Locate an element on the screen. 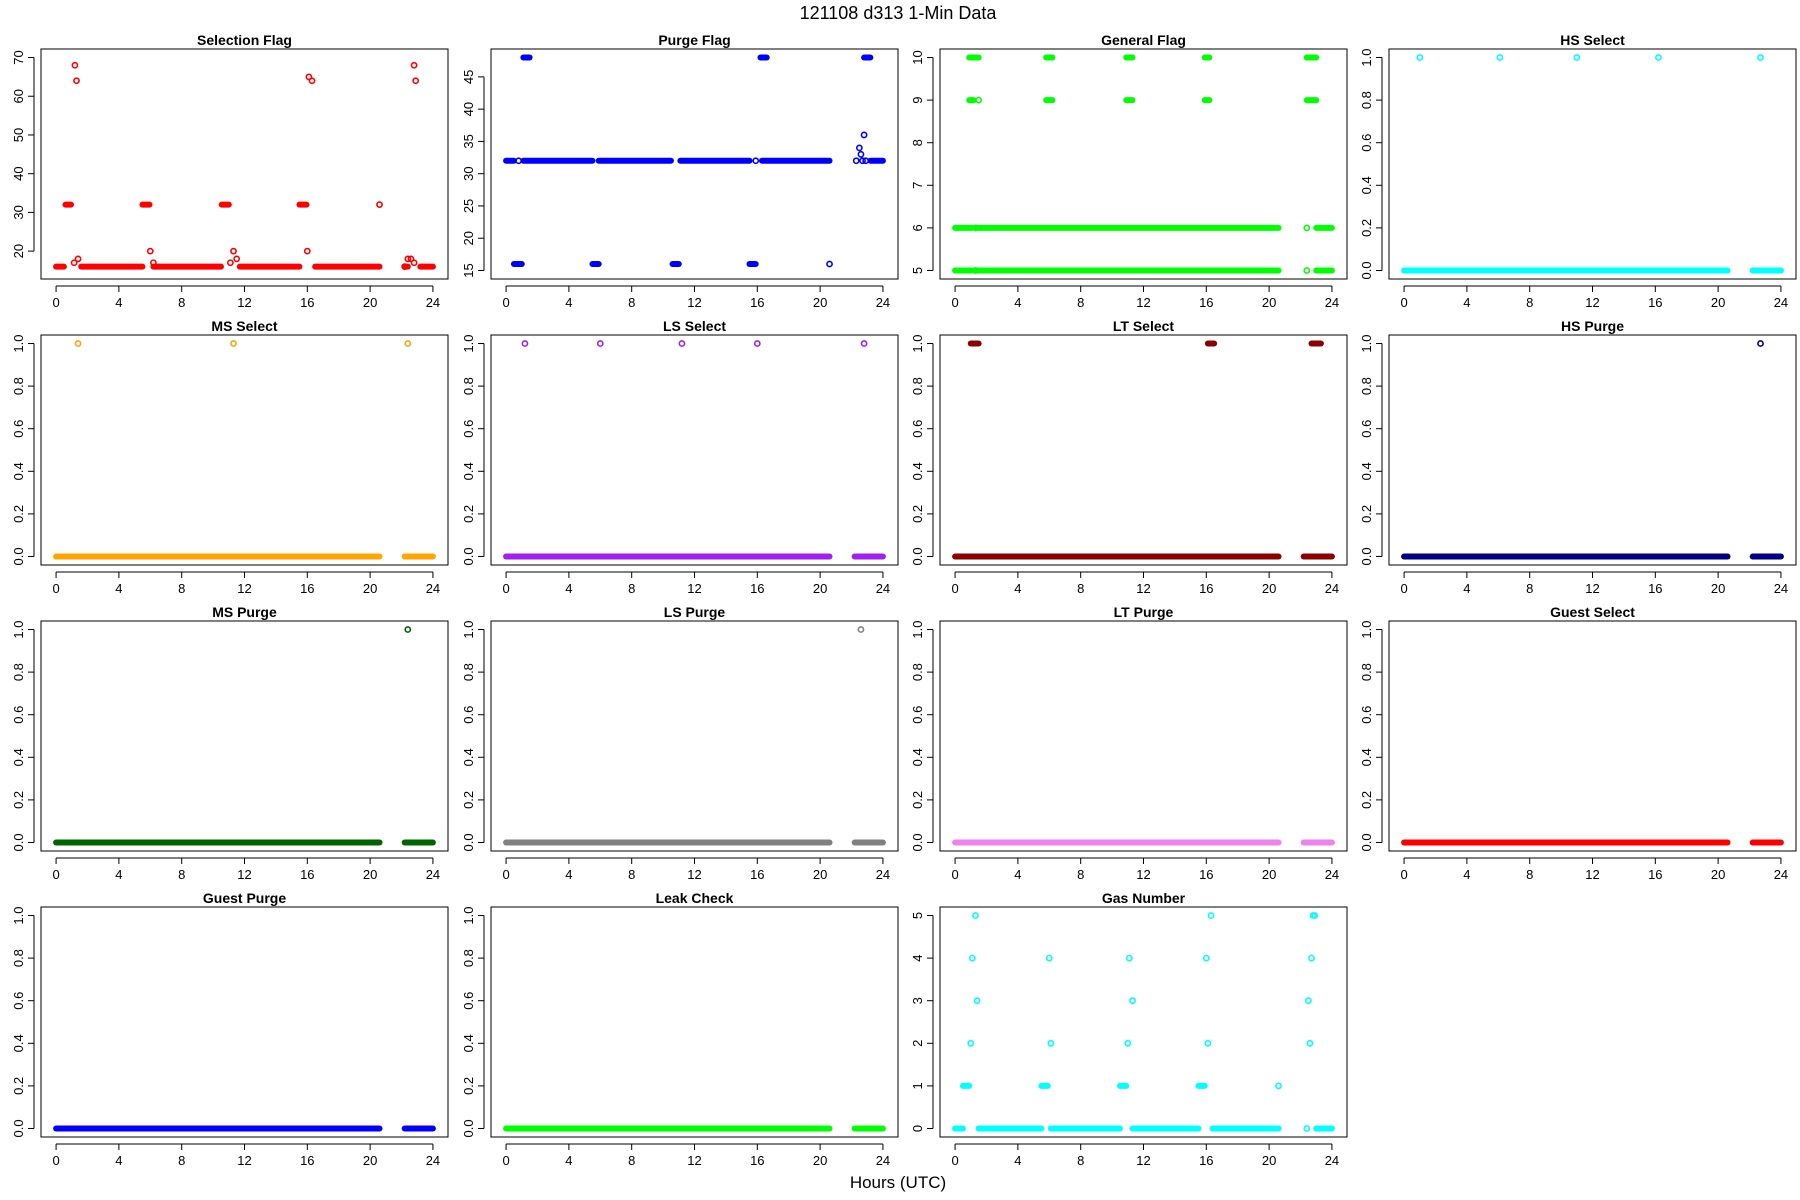  y-tick-label: 30 is located at coordinates (468, 173).